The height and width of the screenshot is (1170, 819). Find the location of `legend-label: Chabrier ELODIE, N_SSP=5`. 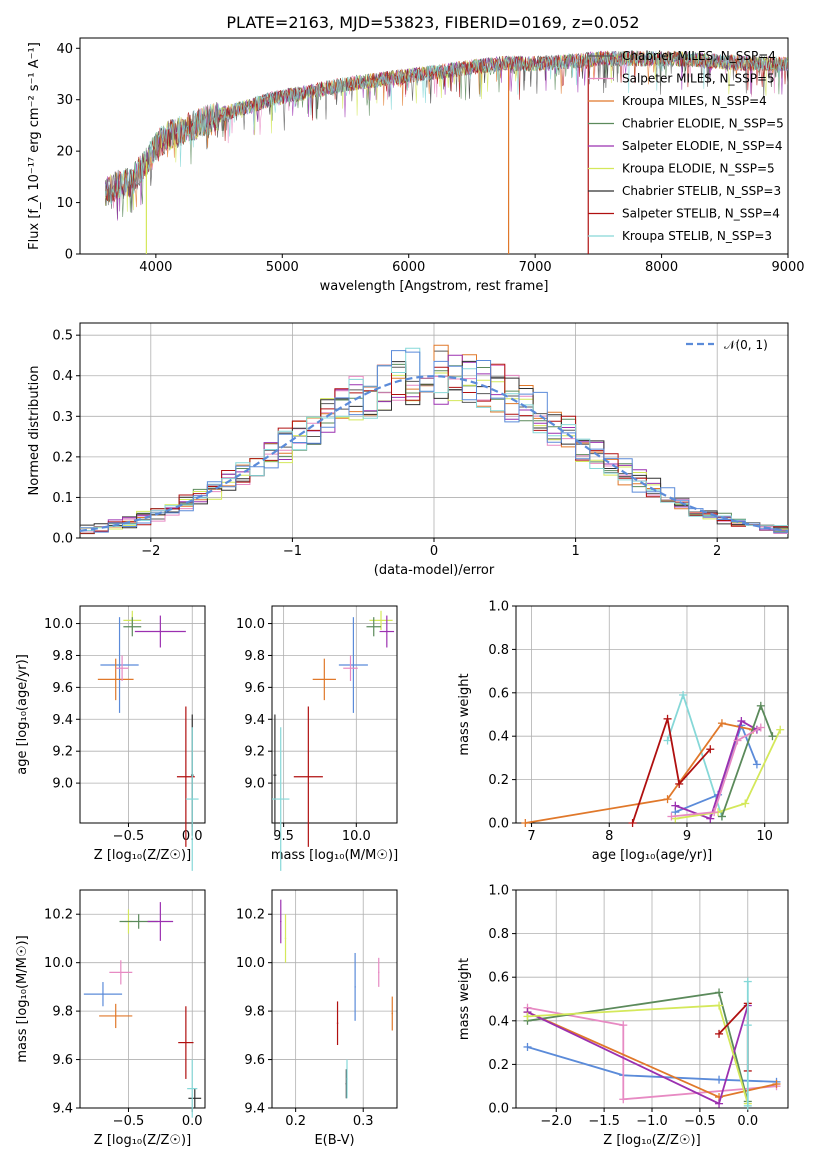

legend-label: Chabrier ELODIE, N_SSP=5 is located at coordinates (703, 124).